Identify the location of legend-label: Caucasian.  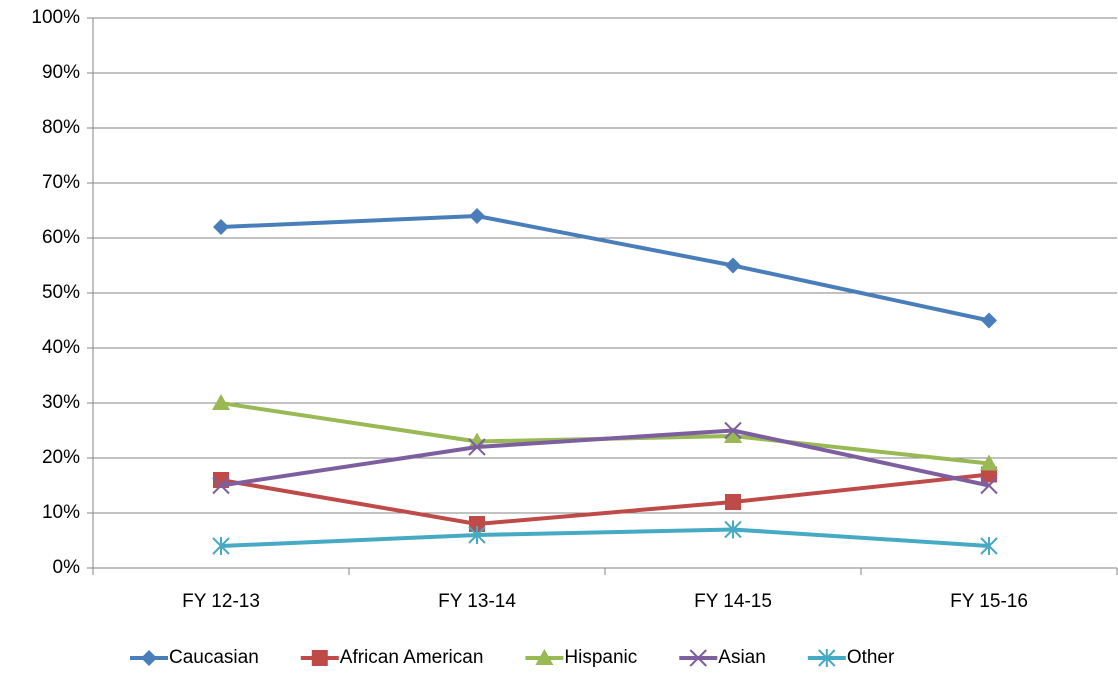
(214, 657).